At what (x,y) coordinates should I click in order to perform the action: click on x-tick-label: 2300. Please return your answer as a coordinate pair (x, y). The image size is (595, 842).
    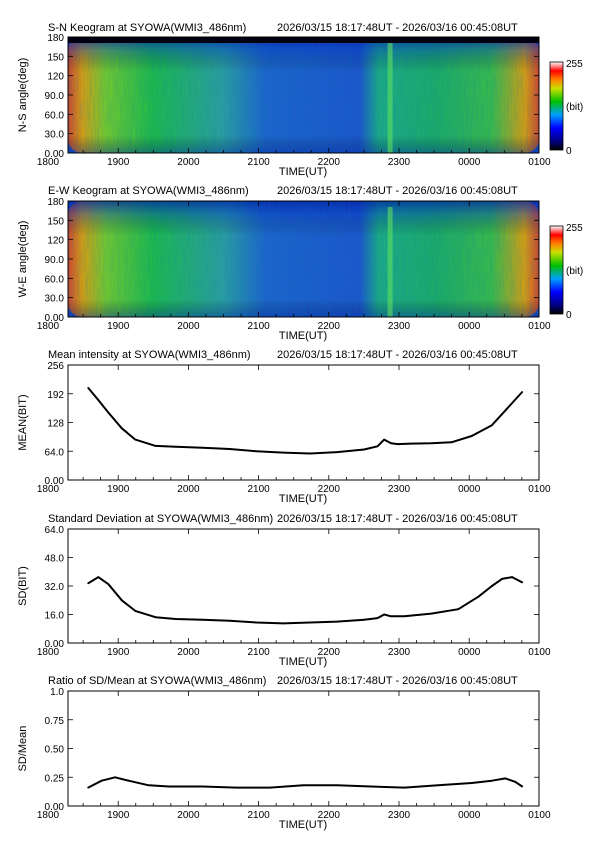
    Looking at the image, I should click on (399, 815).